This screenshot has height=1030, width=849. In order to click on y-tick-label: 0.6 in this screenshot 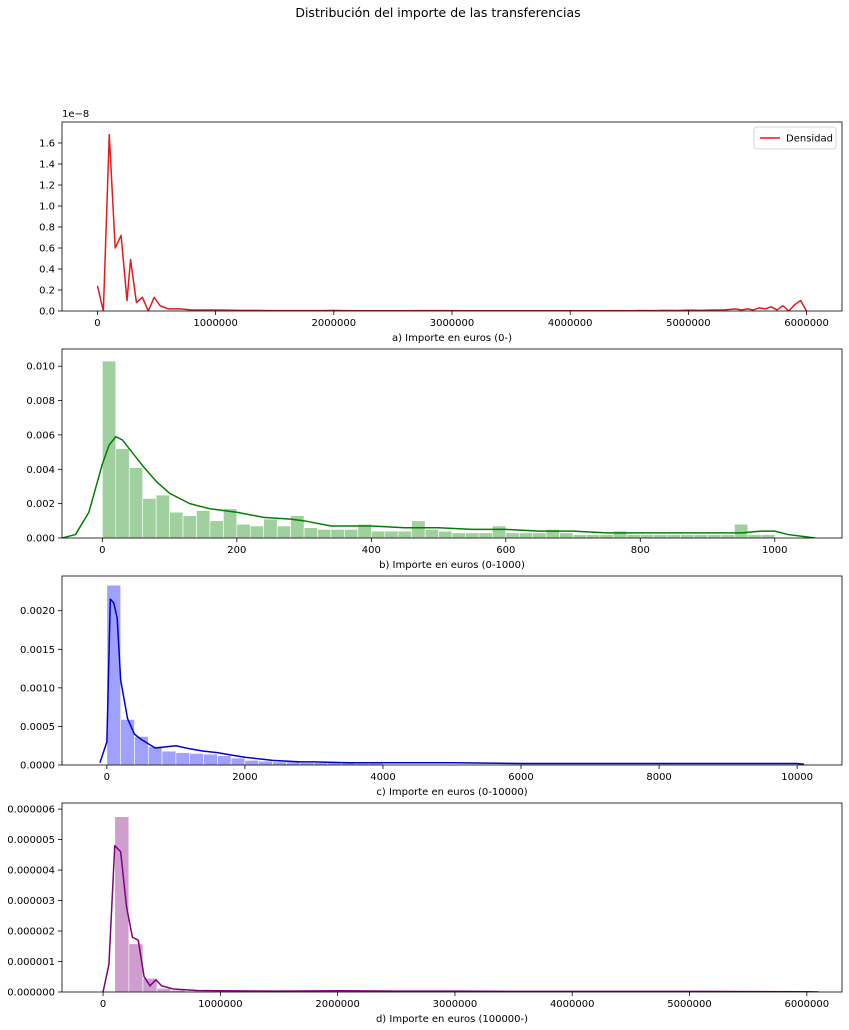, I will do `click(47, 249)`.